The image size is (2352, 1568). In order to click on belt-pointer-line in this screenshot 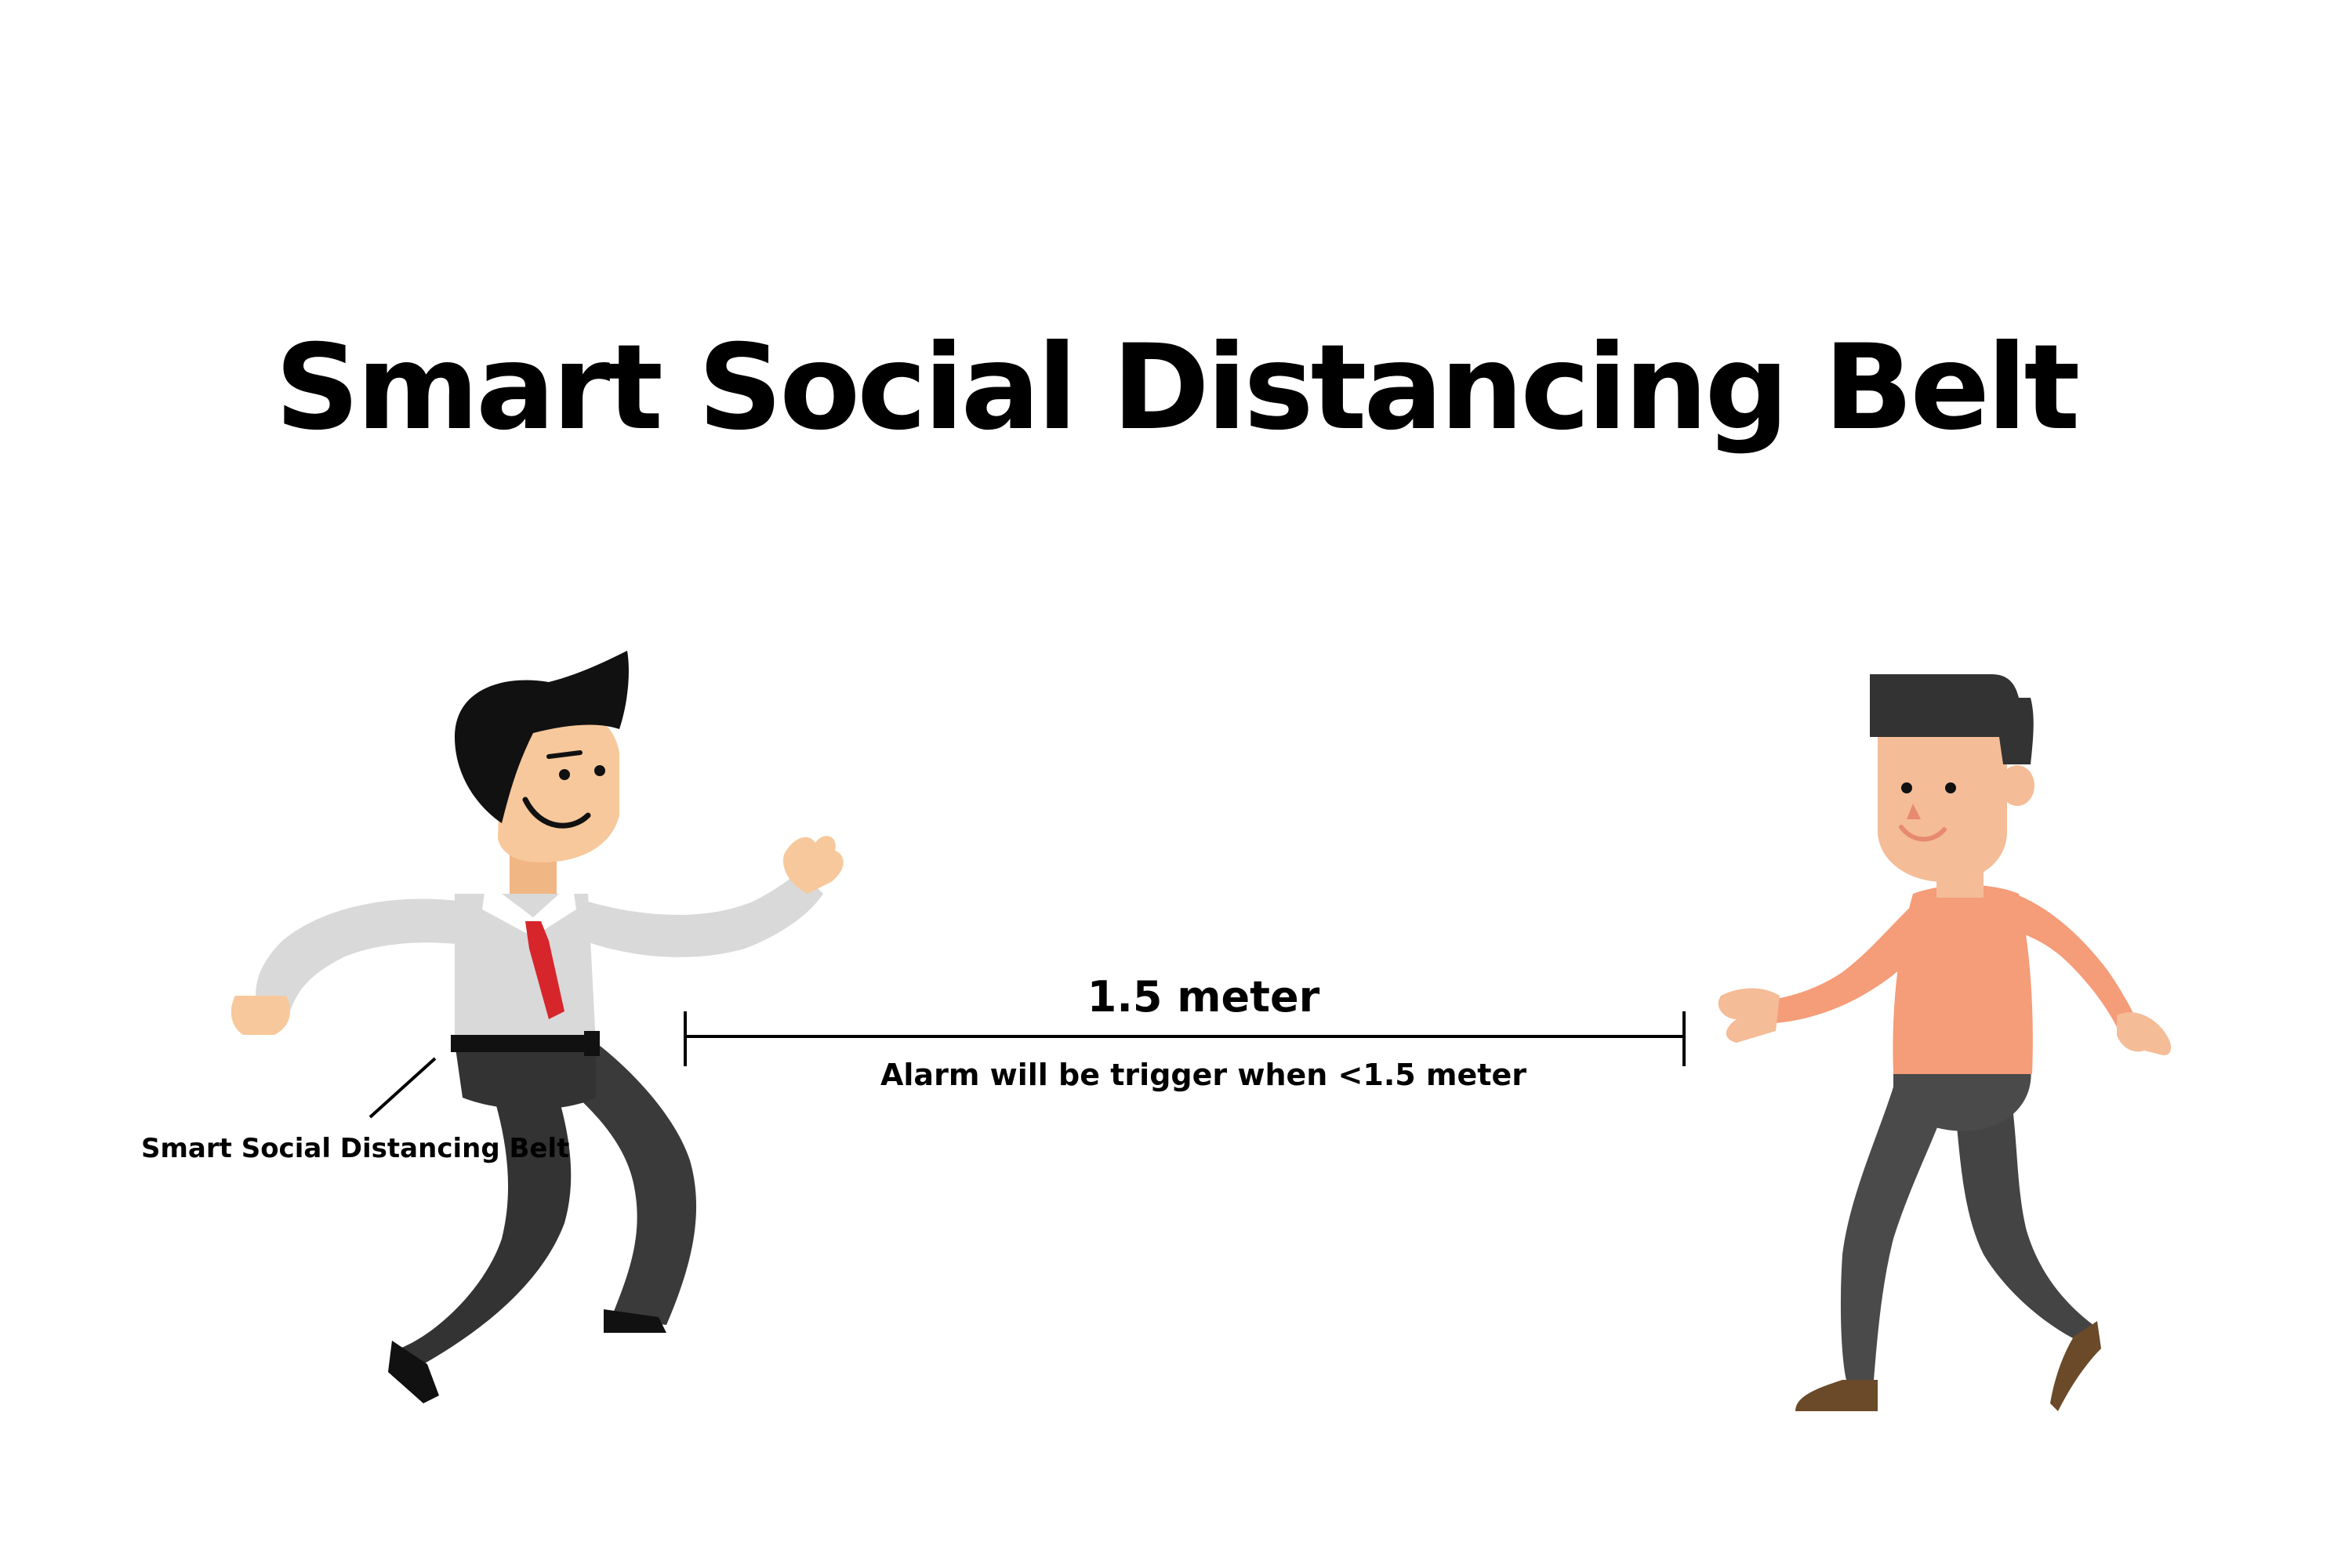, I will do `click(402, 1088)`.